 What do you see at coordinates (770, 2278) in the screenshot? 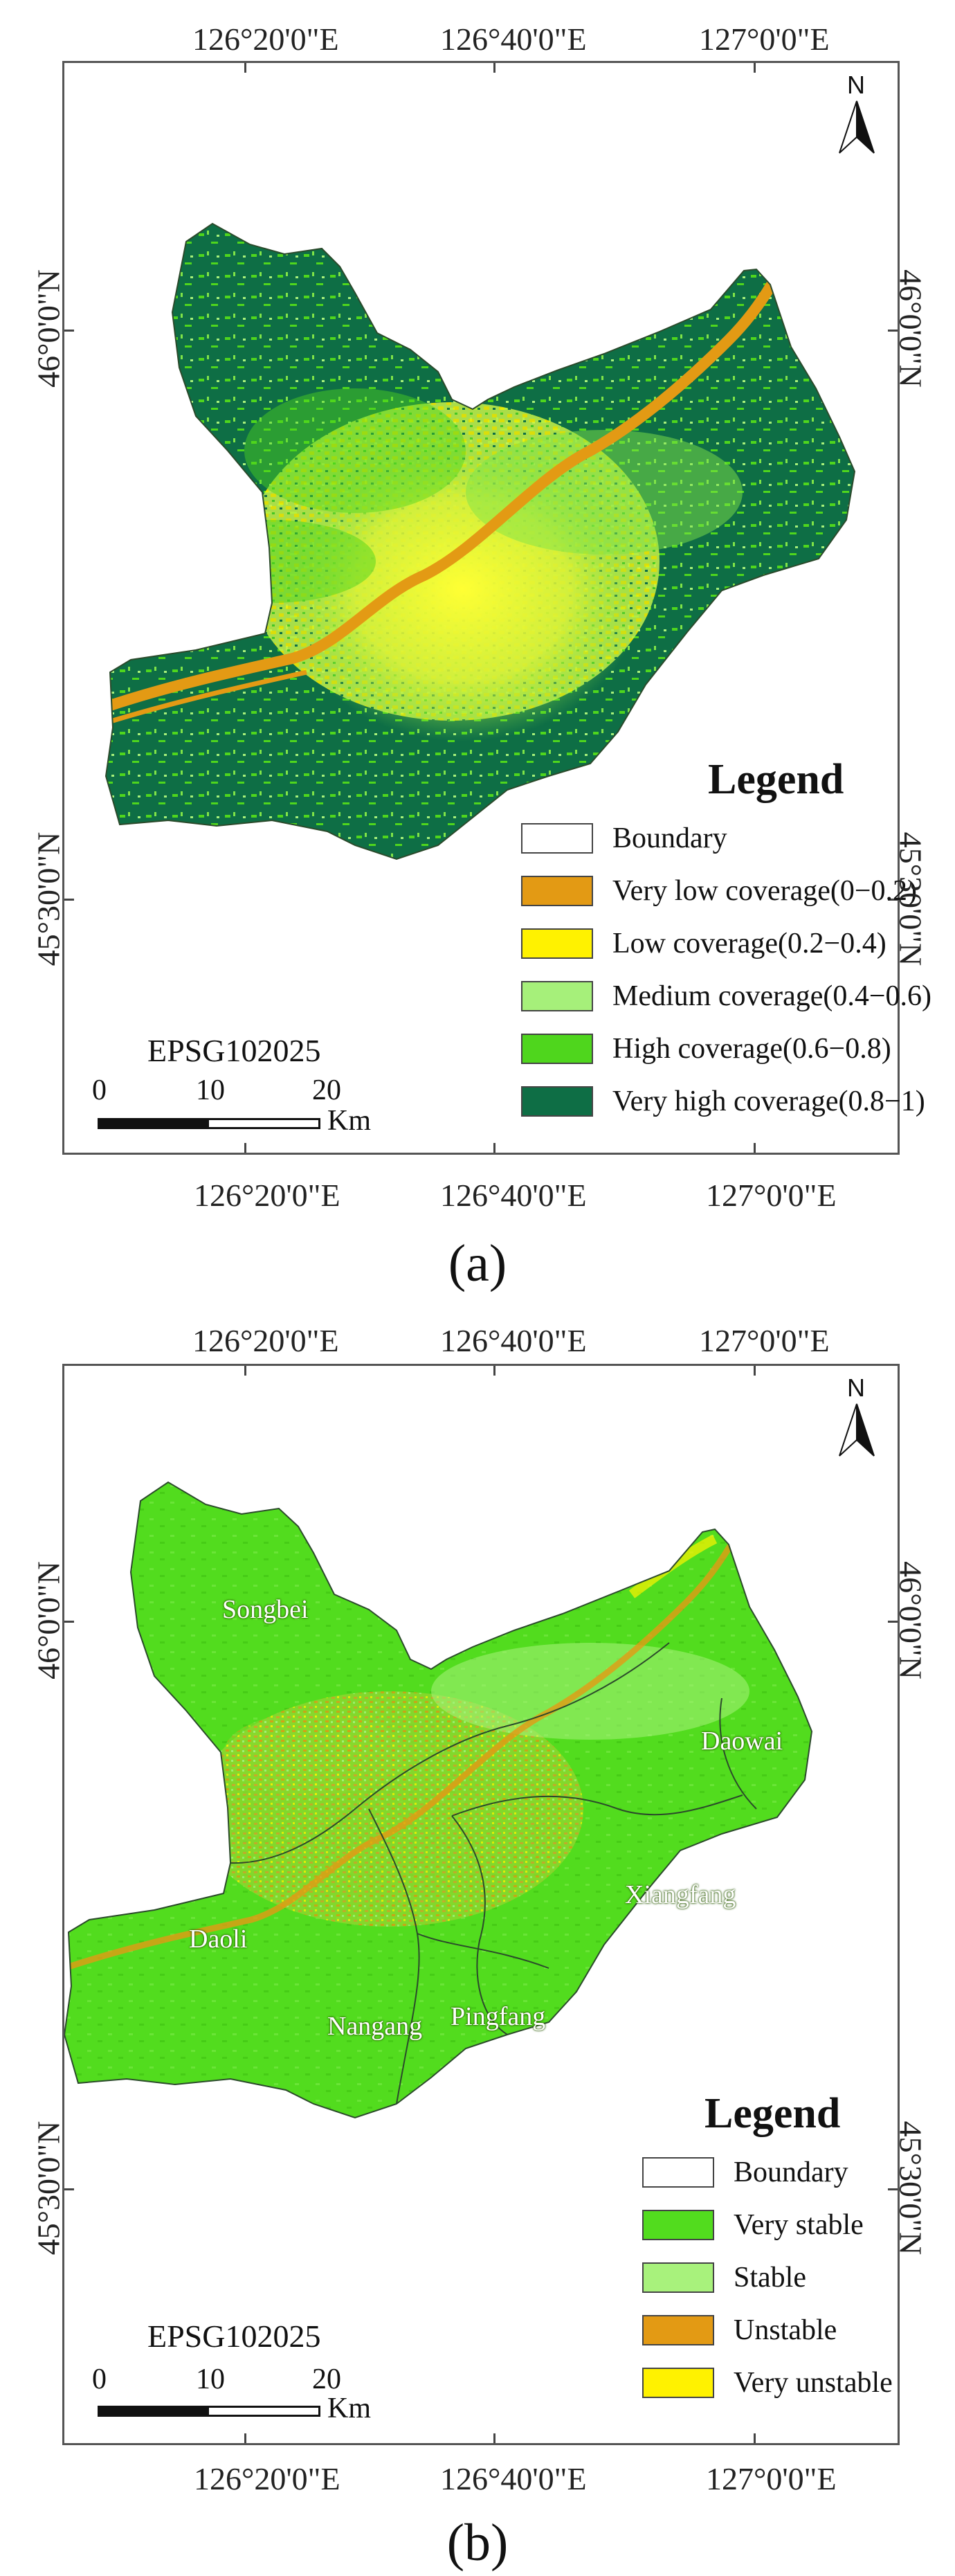
I see `legend-label: Stable` at bounding box center [770, 2278].